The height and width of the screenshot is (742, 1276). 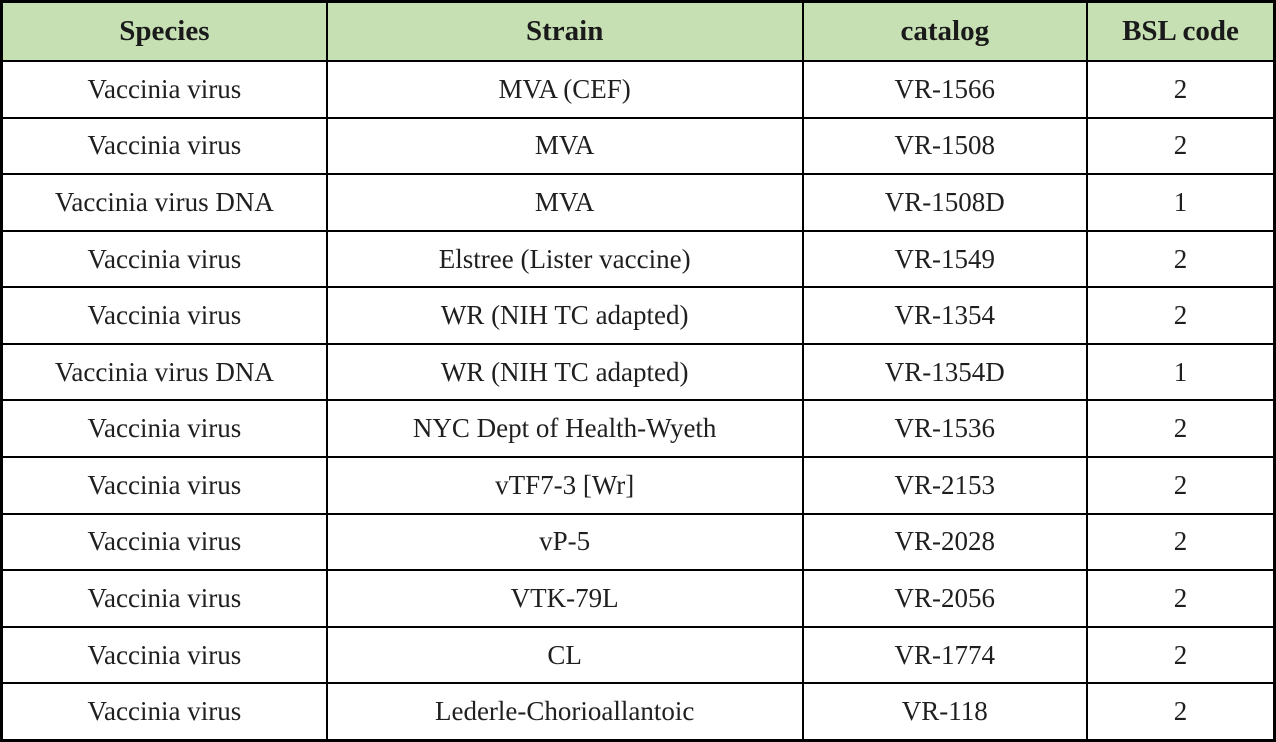 I want to click on header-cell-strain: Strain, so click(x=564, y=31).